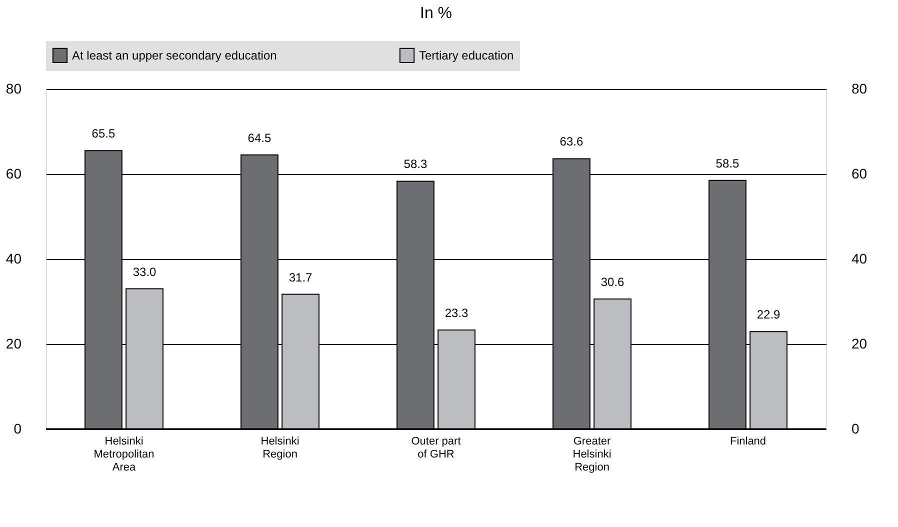 This screenshot has height=527, width=898. Describe the element at coordinates (280, 448) in the screenshot. I see `x-tick-label: Helsinki Region` at that location.